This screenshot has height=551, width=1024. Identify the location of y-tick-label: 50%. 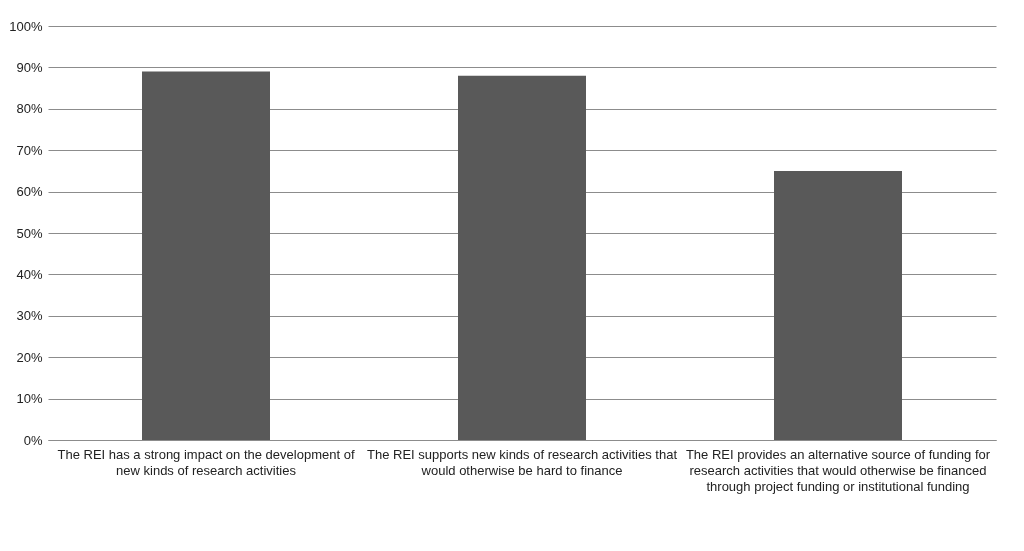
(29, 233).